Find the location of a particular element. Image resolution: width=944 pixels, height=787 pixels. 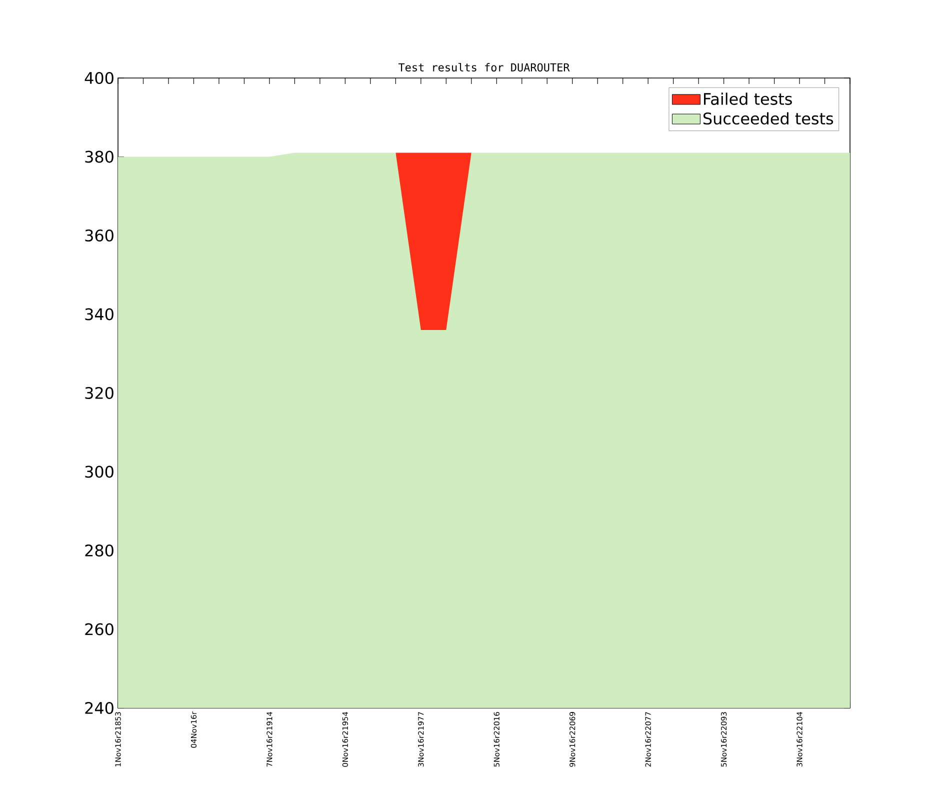

series-label: Succeeded tests is located at coordinates (768, 118).